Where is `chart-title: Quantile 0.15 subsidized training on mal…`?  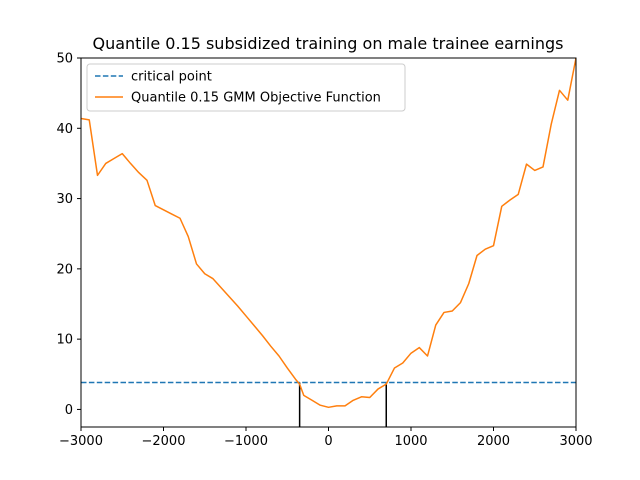 chart-title: Quantile 0.15 subsidized training on mal… is located at coordinates (327, 43).